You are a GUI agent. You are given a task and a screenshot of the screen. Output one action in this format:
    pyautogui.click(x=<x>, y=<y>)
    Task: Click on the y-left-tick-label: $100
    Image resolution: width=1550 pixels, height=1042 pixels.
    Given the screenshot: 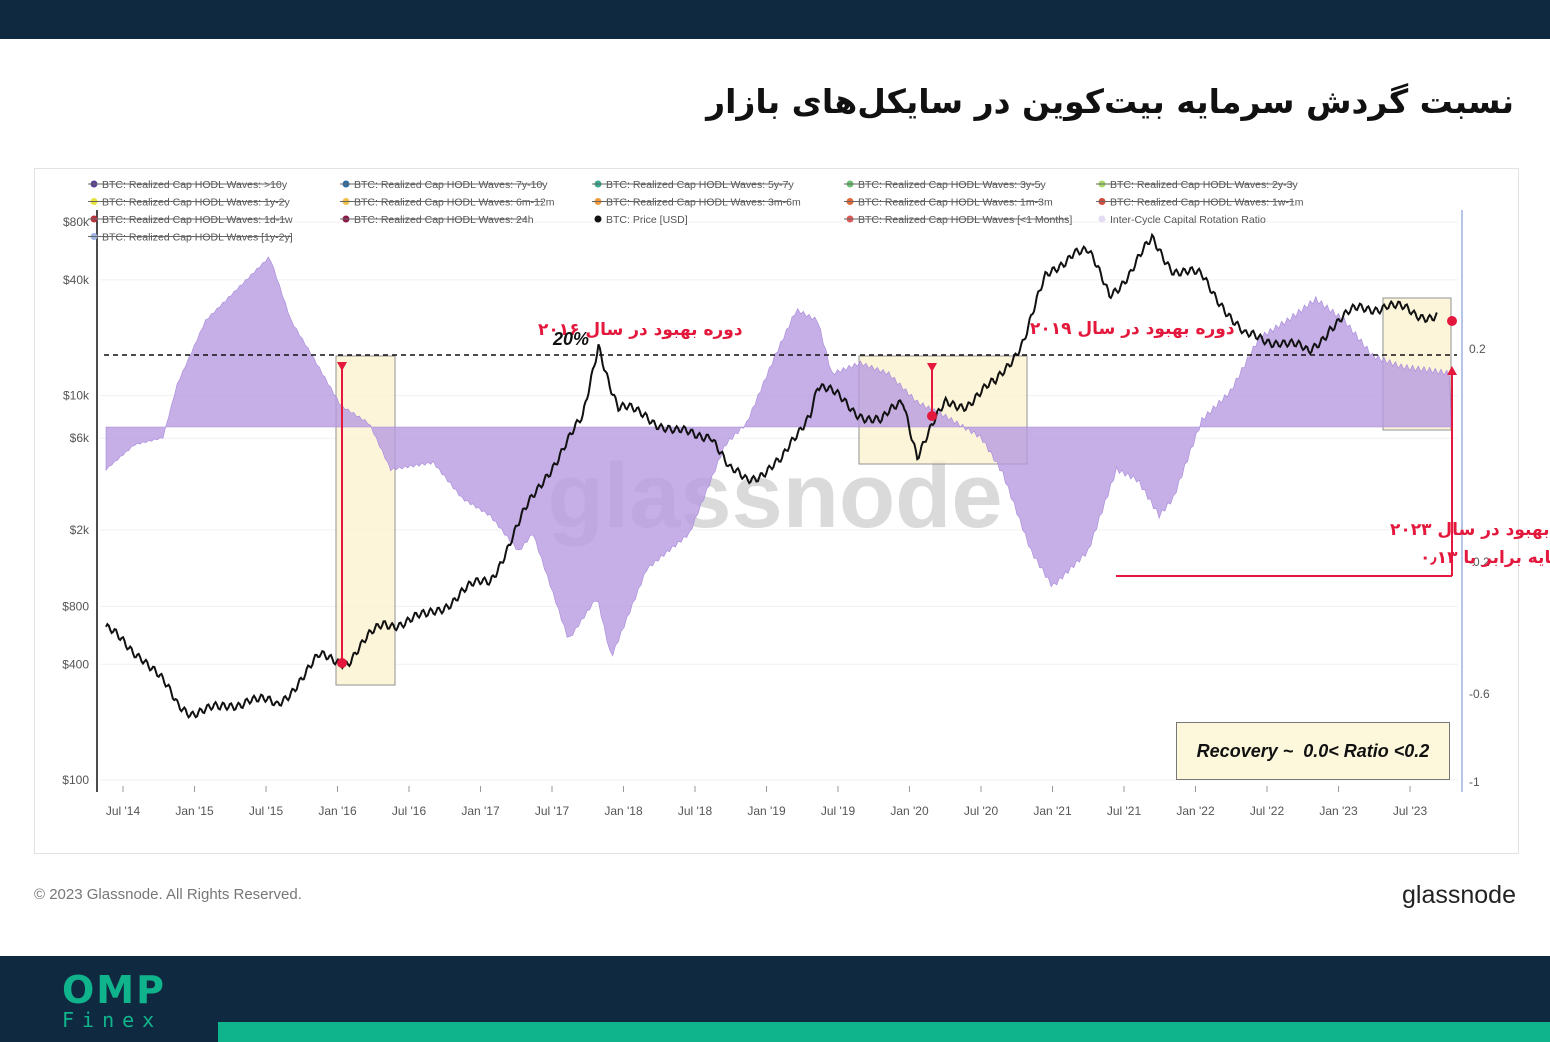 What is the action you would take?
    pyautogui.click(x=75, y=780)
    